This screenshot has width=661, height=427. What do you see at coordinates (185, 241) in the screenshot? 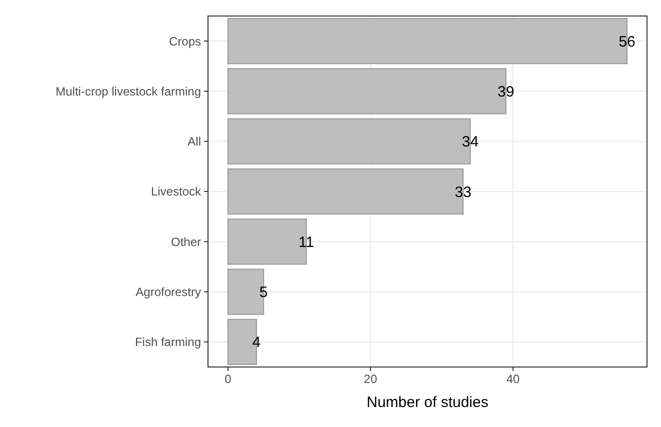
I see `y-tick-label: Other` at bounding box center [185, 241].